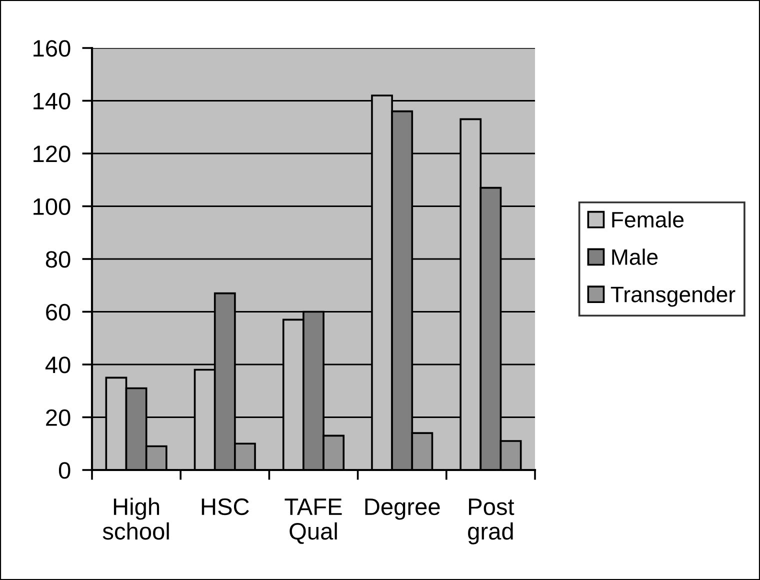 The height and width of the screenshot is (580, 760). Describe the element at coordinates (52, 101) in the screenshot. I see `y-tick-label: 140` at that location.